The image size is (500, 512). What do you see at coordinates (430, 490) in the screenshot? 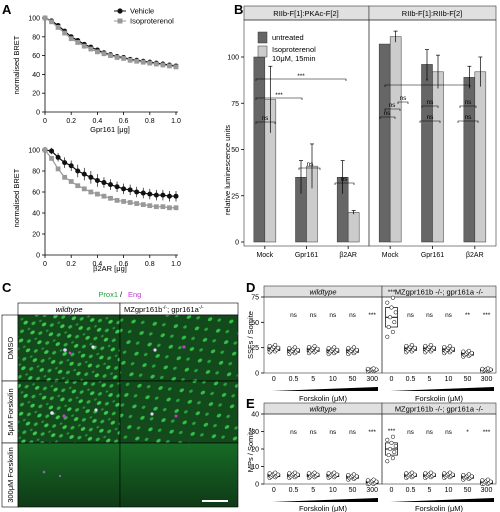
I see `e-xtick-label: 5` at bounding box center [430, 490].